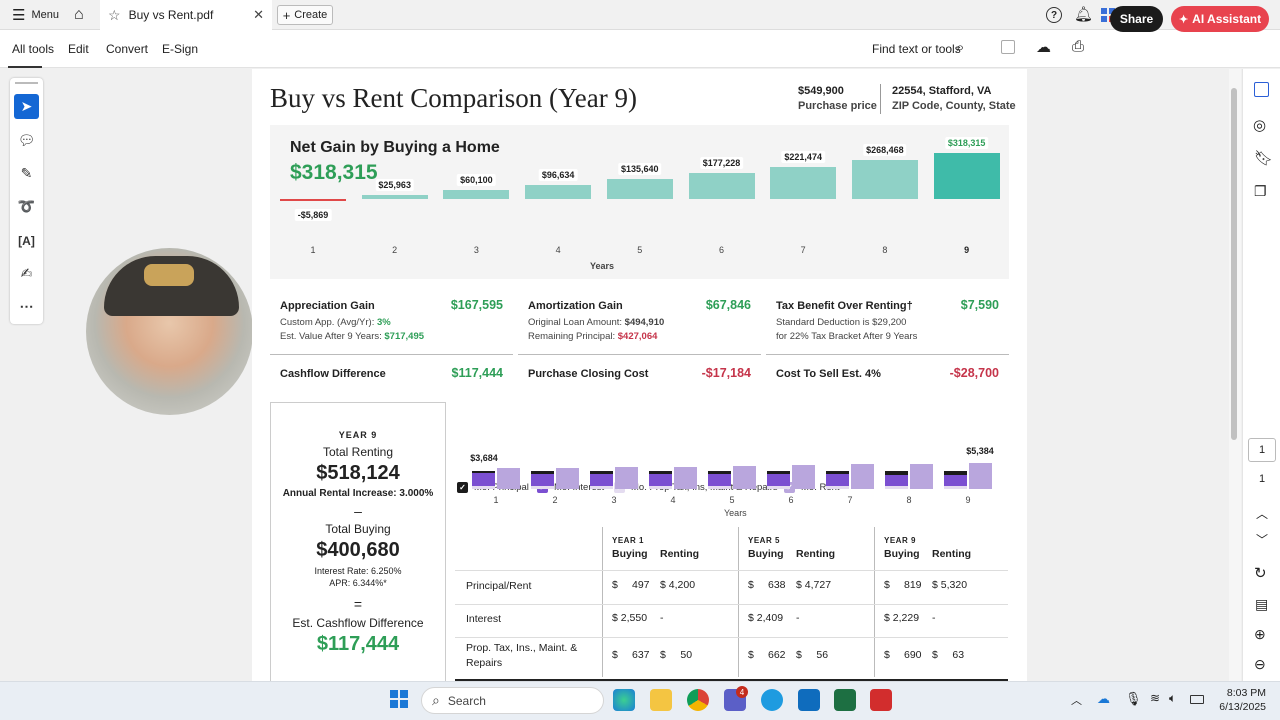  Describe the element at coordinates (26, 240) in the screenshot. I see `text-select-icon: [A]` at that location.